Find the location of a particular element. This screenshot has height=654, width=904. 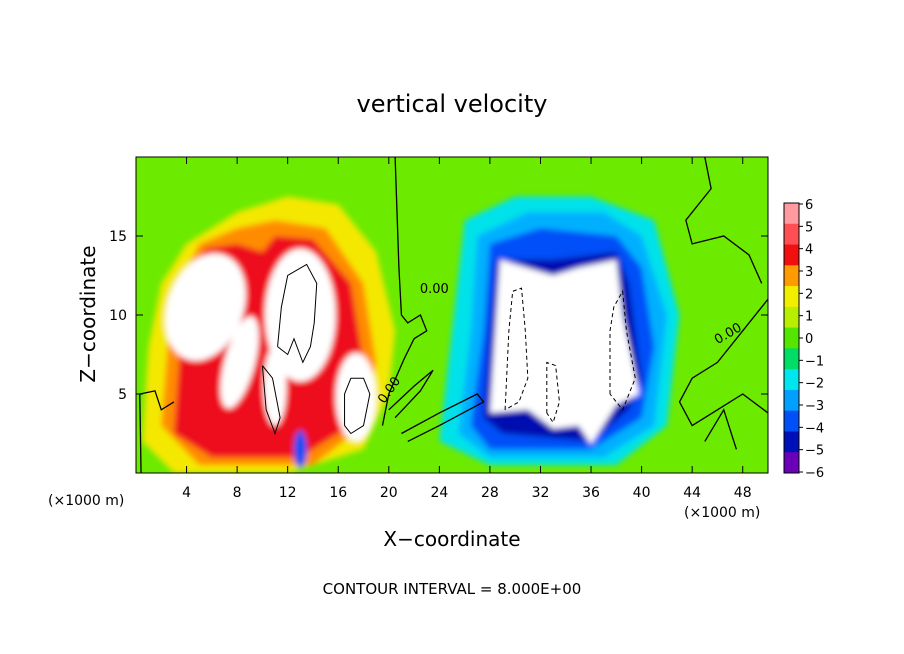

colorbar-label: 4 is located at coordinates (809, 250).